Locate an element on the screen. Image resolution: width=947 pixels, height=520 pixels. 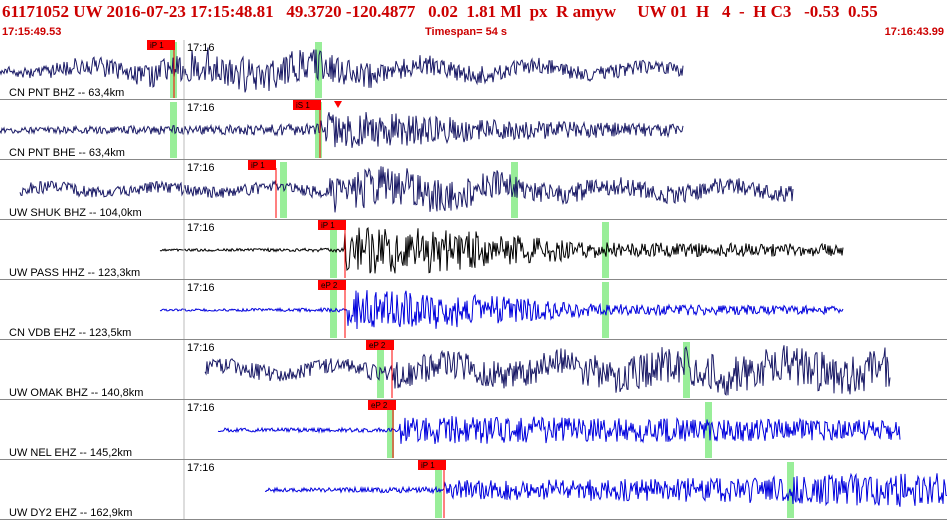
trace-panel: iS 1 17:16 CN PNT BHE -- 63,4km is located at coordinates (473, 130).